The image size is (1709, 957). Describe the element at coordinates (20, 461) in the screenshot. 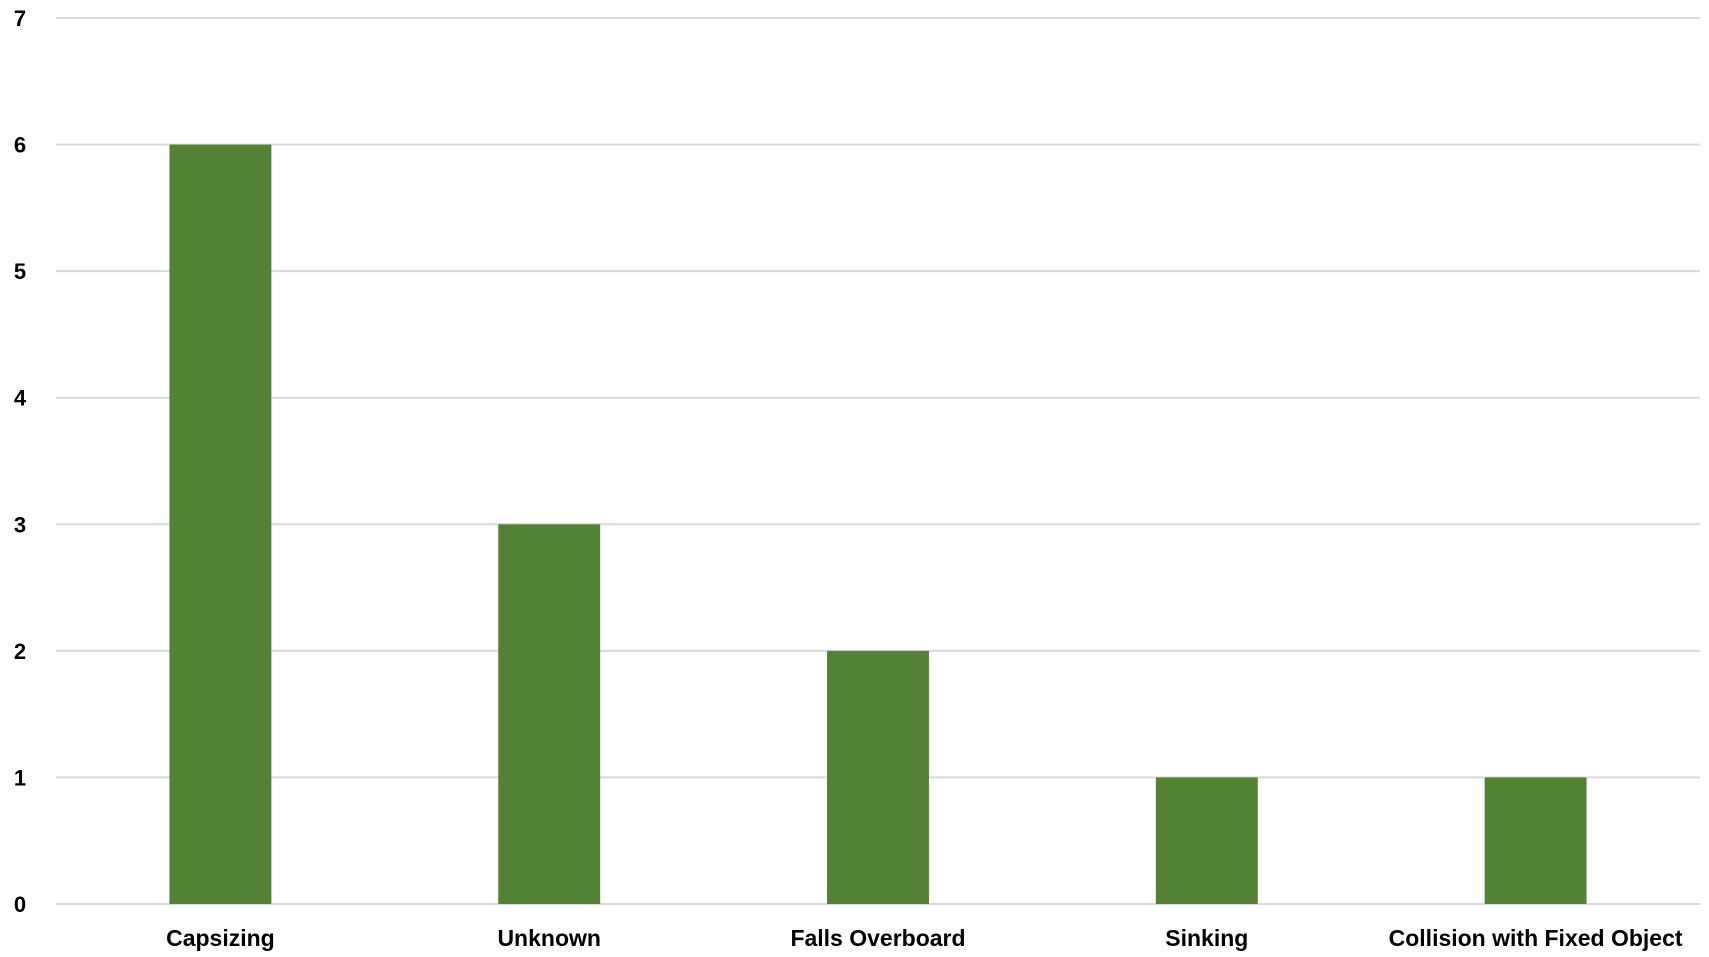

I see `y-axis-tick-labels: 0 1 2 3 4 5 6 7` at that location.